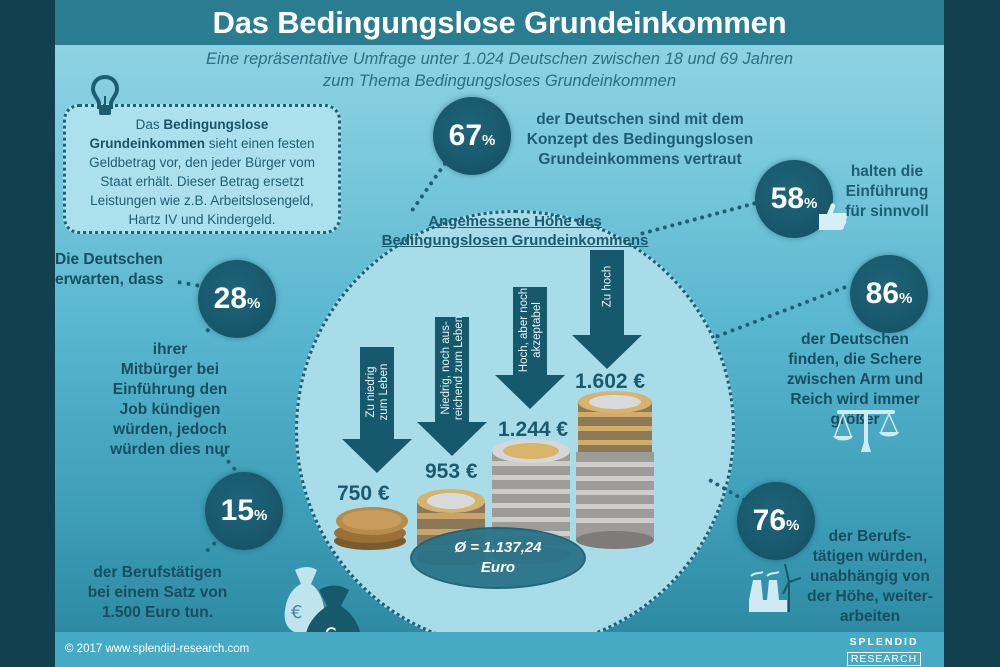 The width and height of the screenshot is (1000, 667). Describe the element at coordinates (105, 94) in the screenshot. I see `lightbulb-icon` at that location.